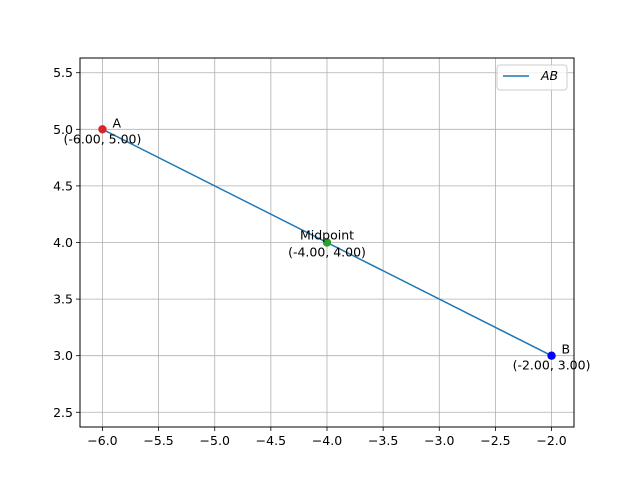 Image resolution: width=638 pixels, height=480 pixels. What do you see at coordinates (102, 440) in the screenshot?
I see `x-tick-label: −6.0` at bounding box center [102, 440].